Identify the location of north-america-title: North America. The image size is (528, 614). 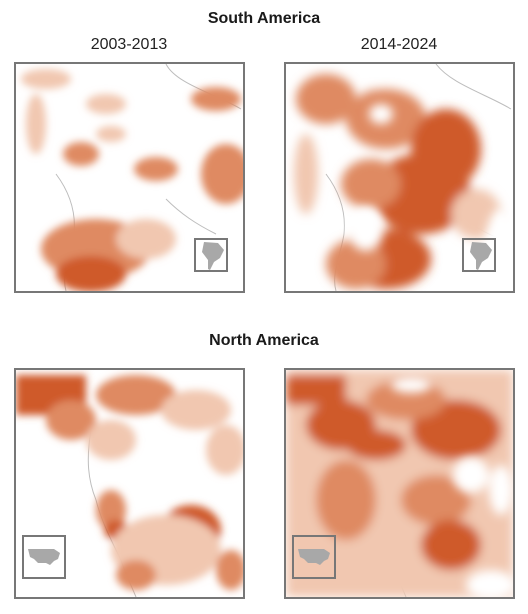
(264, 340).